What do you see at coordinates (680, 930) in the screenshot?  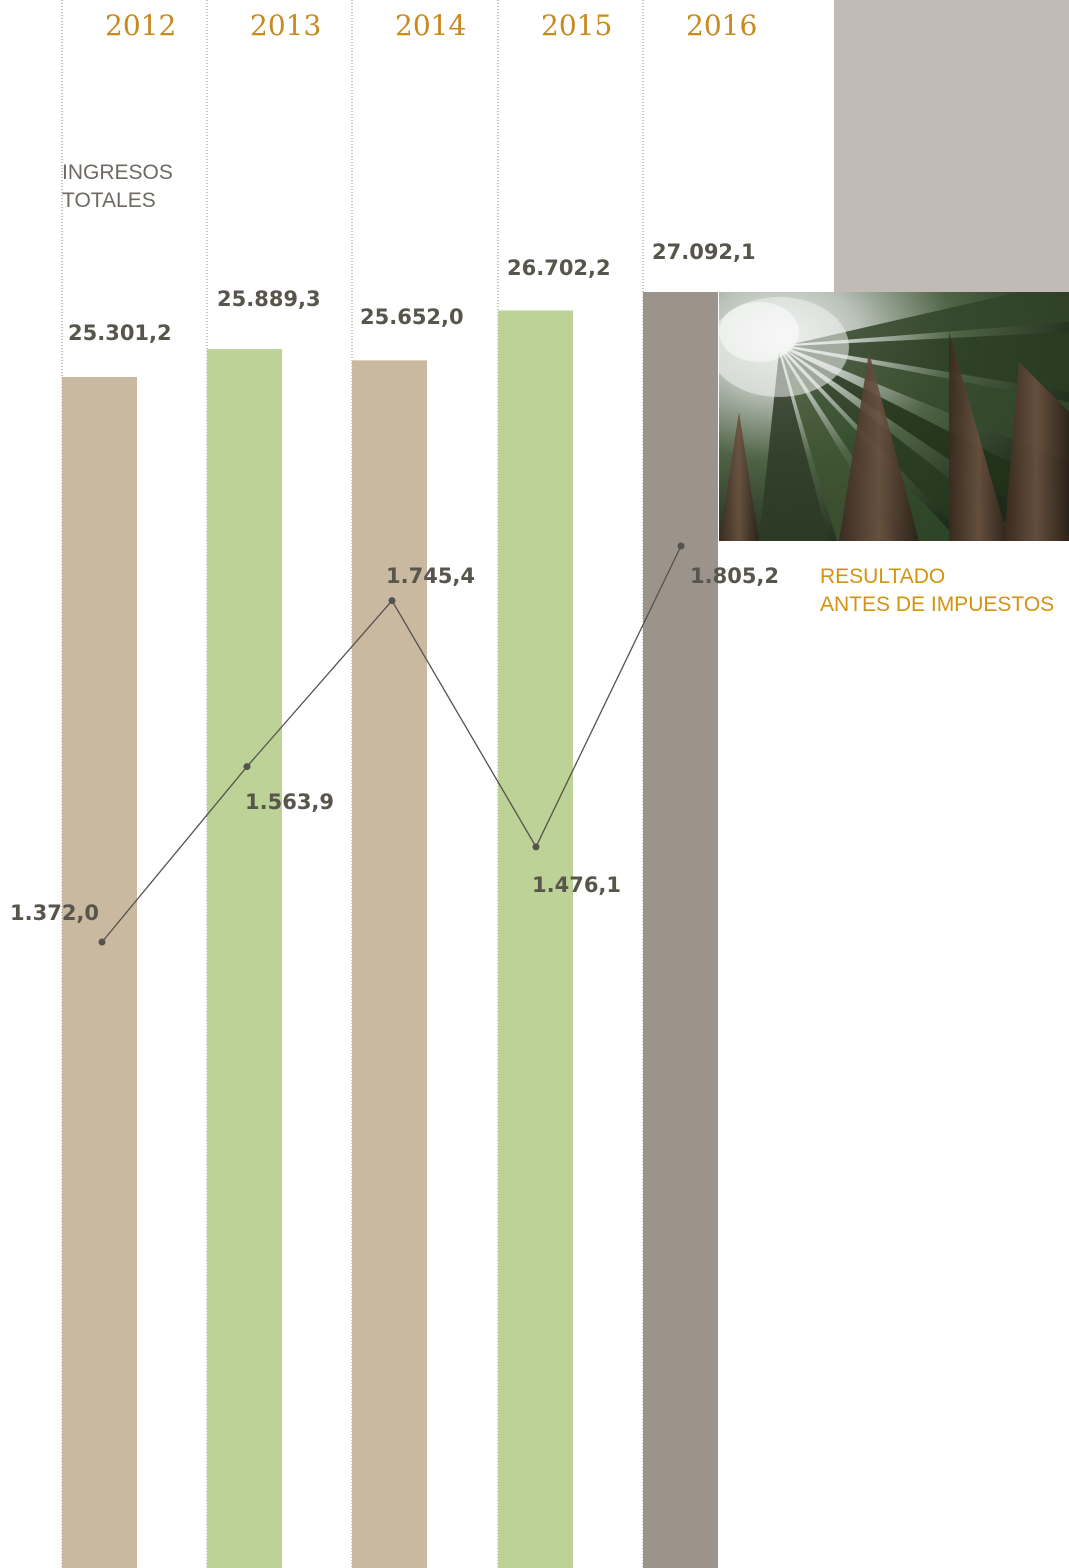 I see `bar-2016` at bounding box center [680, 930].